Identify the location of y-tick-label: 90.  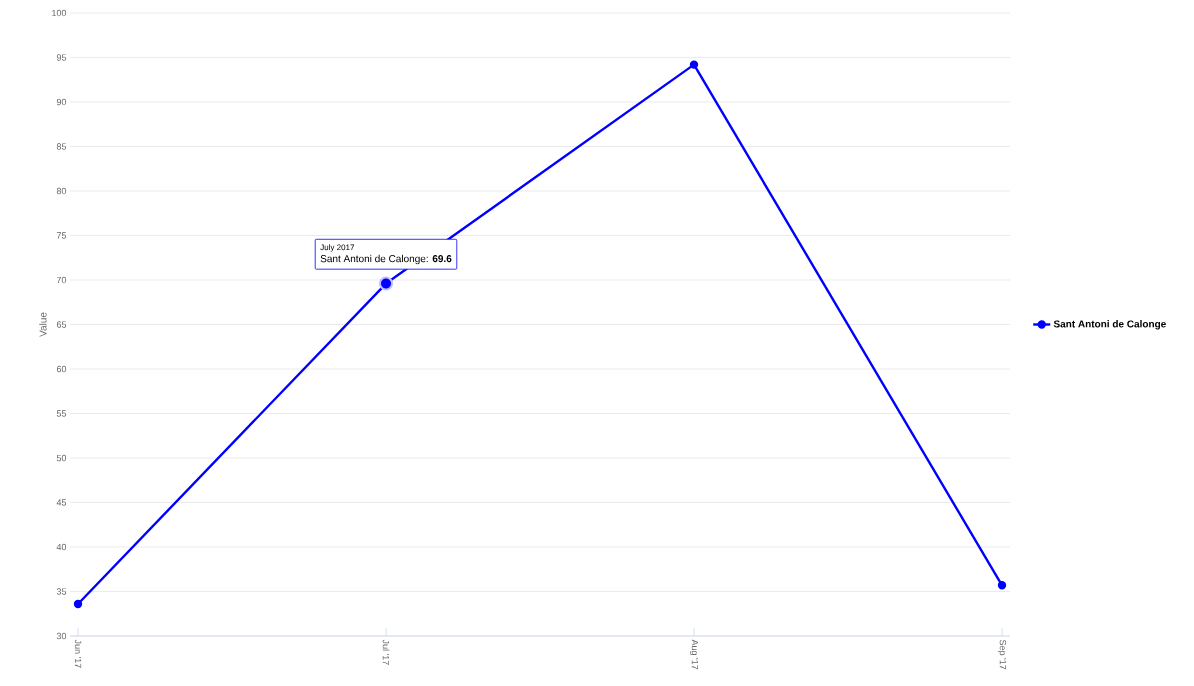
(61, 102).